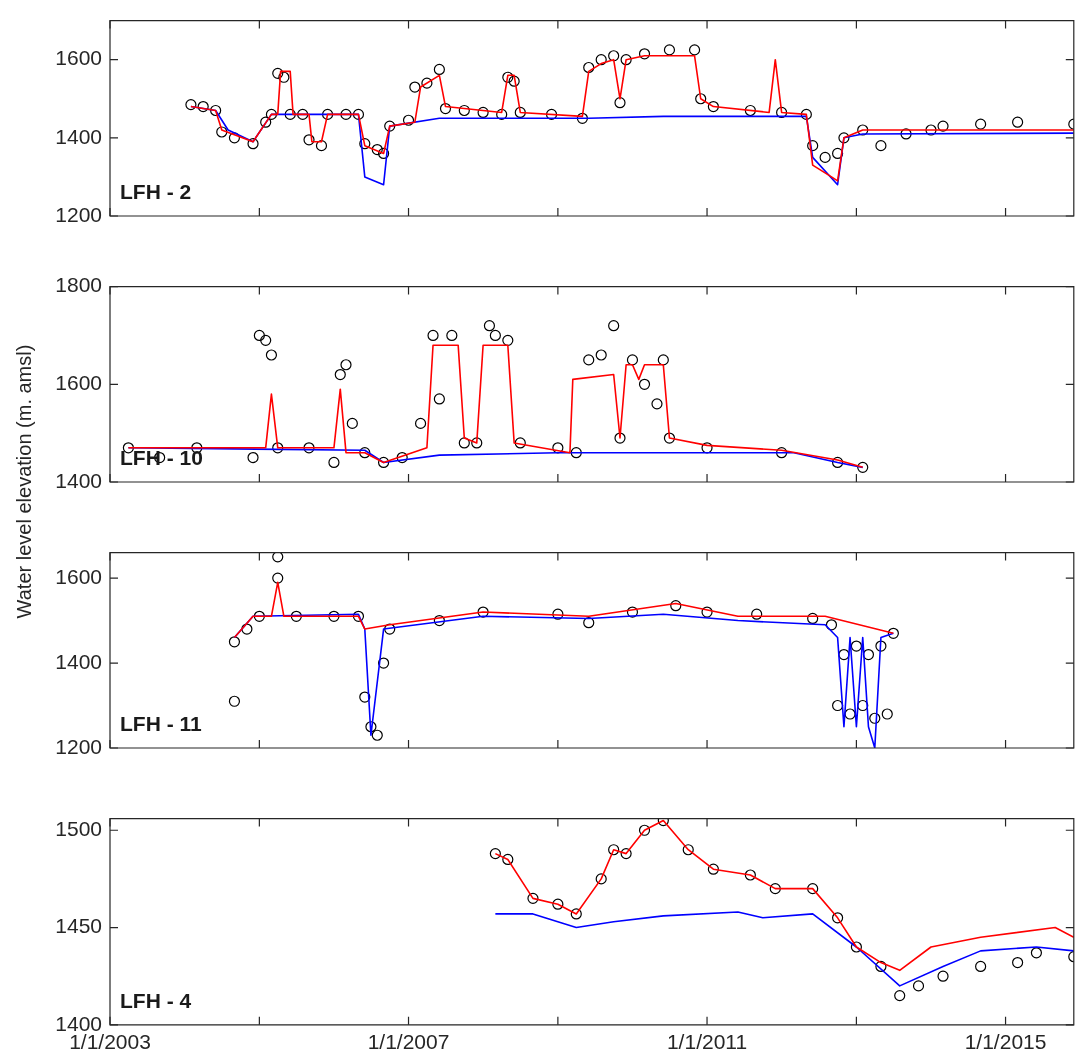 The width and height of the screenshot is (1080, 1062). What do you see at coordinates (161, 724) in the screenshot?
I see `annotation: LFH - 11` at bounding box center [161, 724].